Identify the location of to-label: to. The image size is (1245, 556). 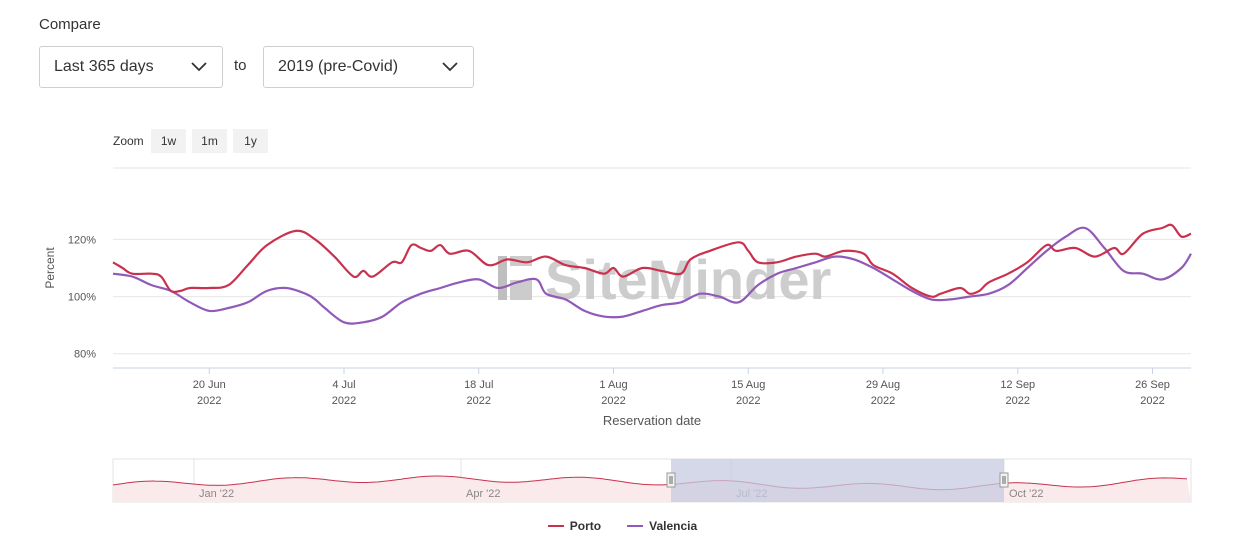
(240, 65).